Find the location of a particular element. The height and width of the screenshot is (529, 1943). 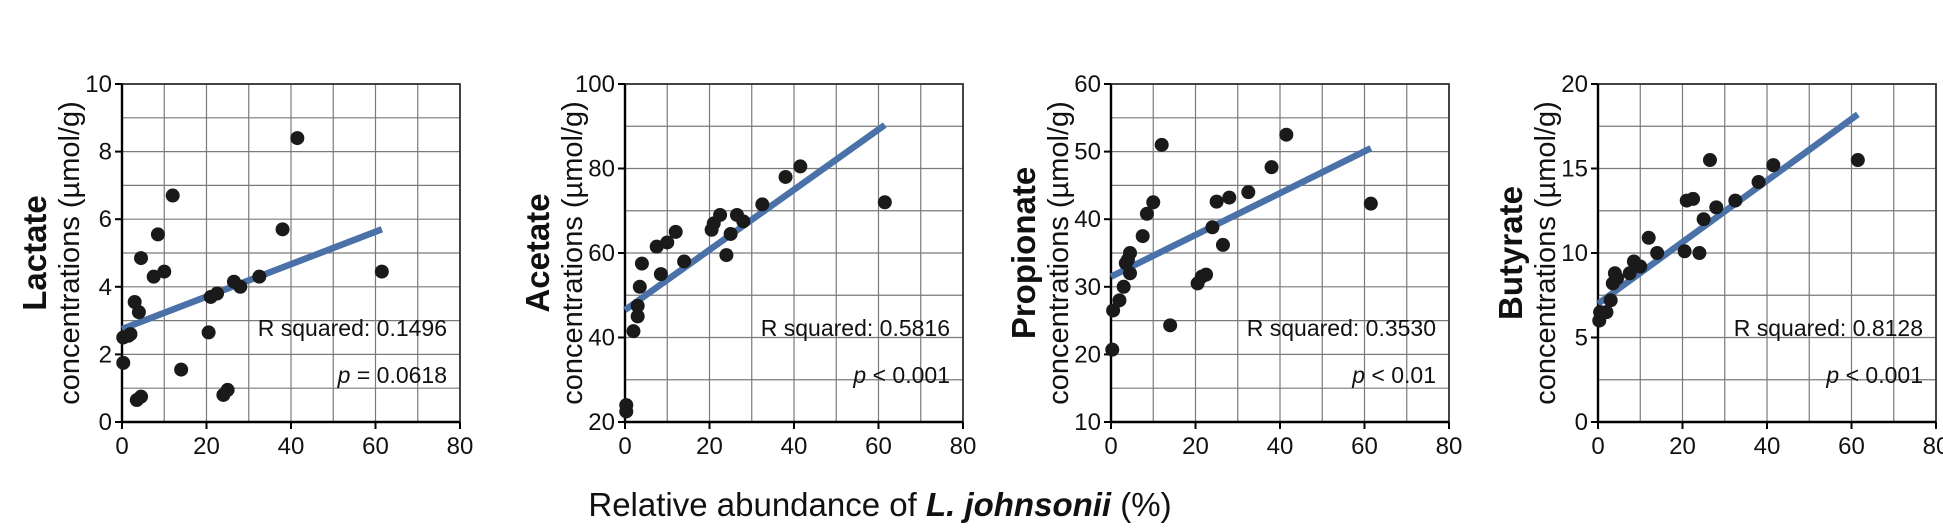

x-axis-label: Relative abundance of L. johnsonii (%) is located at coordinates (879, 504).